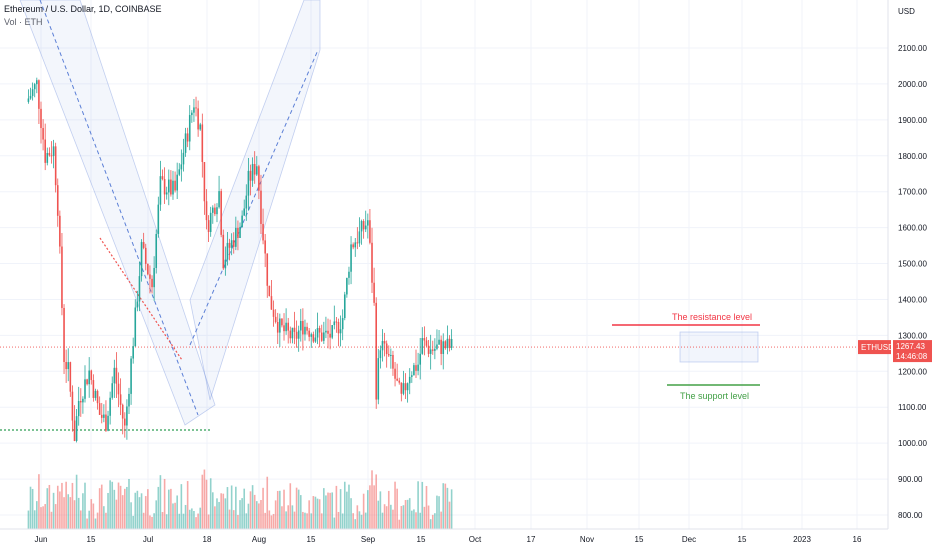  What do you see at coordinates (912, 356) in the screenshot?
I see `price-badge-countdown: 14:46:08` at bounding box center [912, 356].